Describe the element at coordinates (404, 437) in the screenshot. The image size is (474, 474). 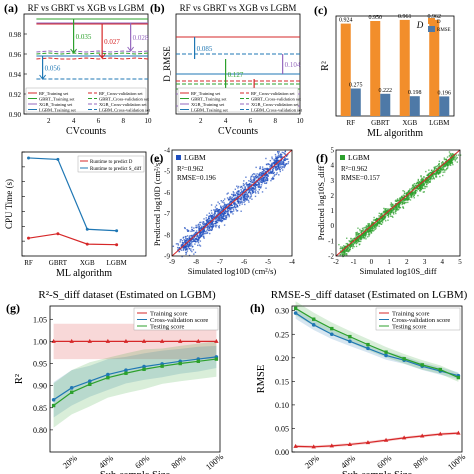
I see `data-point` at that location.